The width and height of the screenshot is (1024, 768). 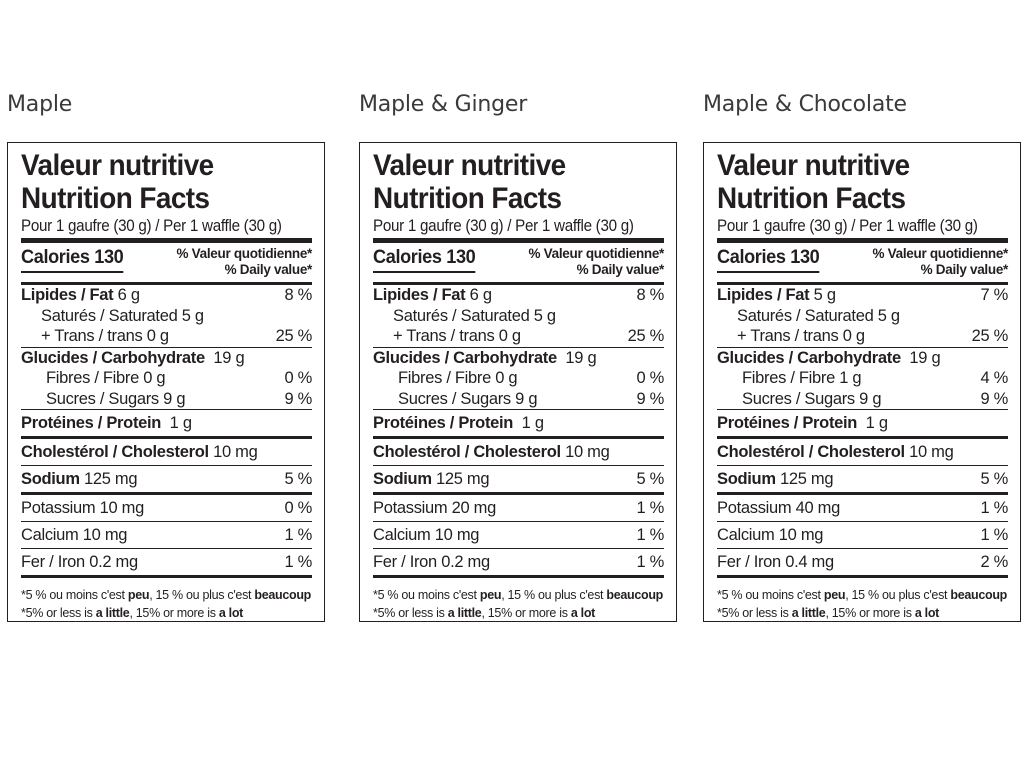 I want to click on fibre-row: Fibres / Fibre 0 g 0 %, so click(x=166, y=378).